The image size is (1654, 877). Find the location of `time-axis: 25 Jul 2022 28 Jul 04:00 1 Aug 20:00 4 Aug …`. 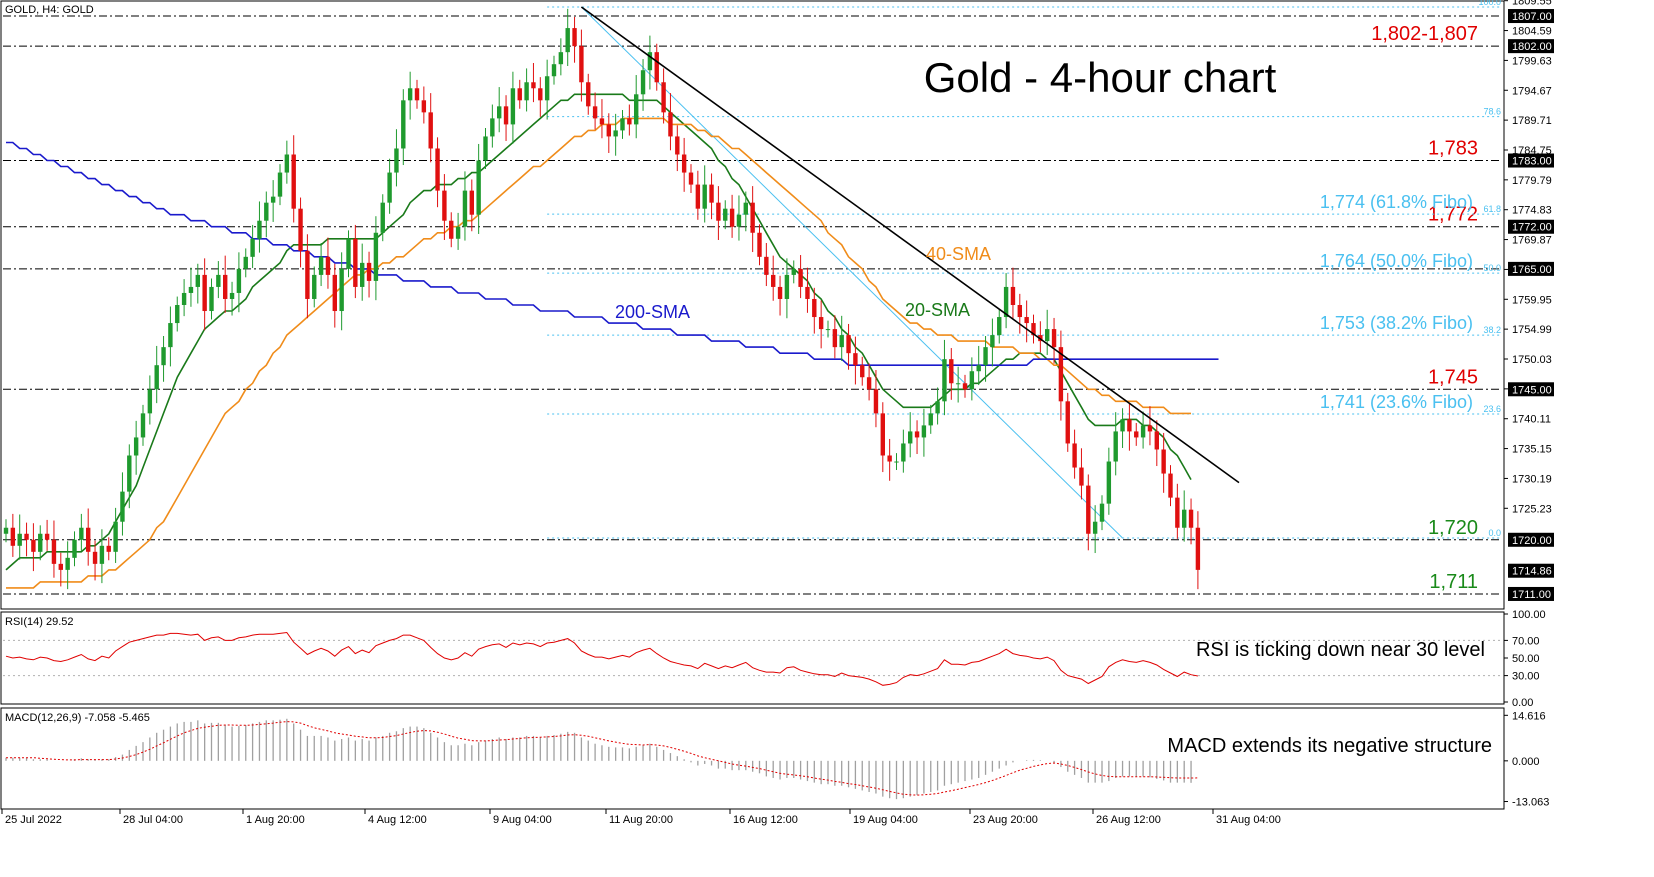

time-axis: 25 Jul 2022 28 Jul 04:00 1 Aug 20:00 4 Aug … is located at coordinates (641, 817).